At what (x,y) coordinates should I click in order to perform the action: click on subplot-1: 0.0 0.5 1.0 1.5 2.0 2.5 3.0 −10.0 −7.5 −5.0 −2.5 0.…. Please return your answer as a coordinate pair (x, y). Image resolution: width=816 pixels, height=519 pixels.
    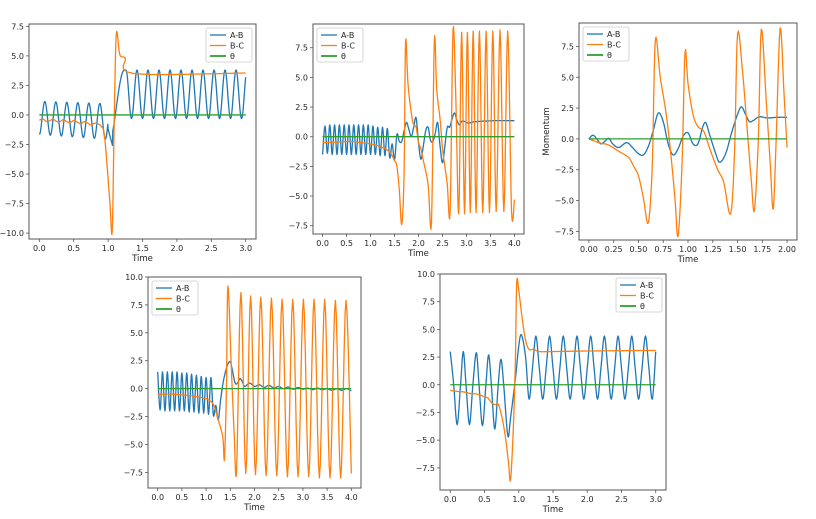
    Looking at the image, I should click on (128, 143).